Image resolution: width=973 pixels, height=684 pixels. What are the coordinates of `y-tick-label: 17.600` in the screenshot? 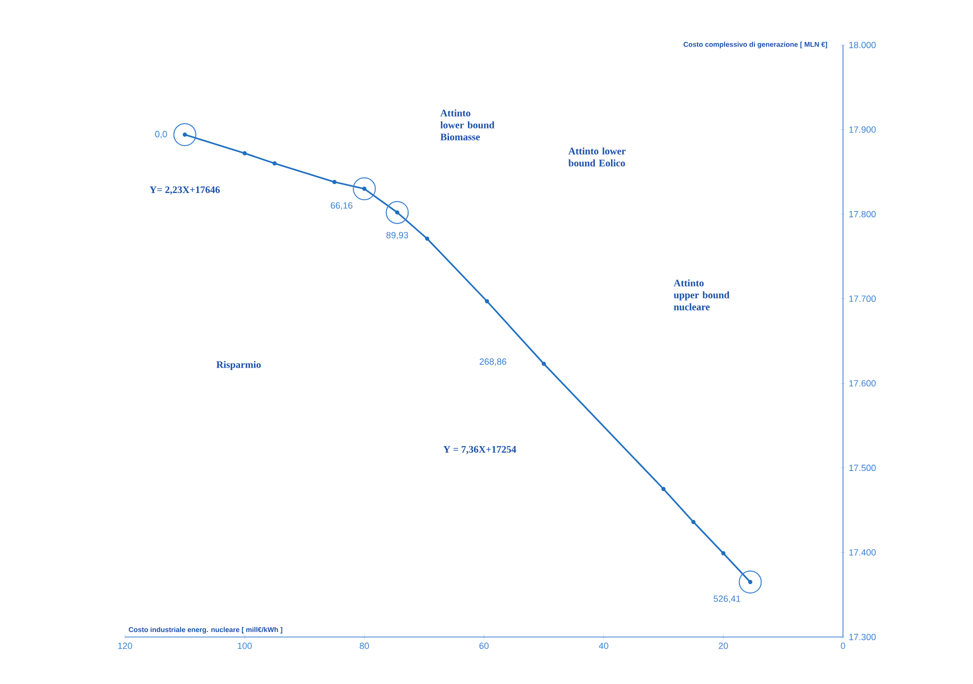 It's located at (862, 383).